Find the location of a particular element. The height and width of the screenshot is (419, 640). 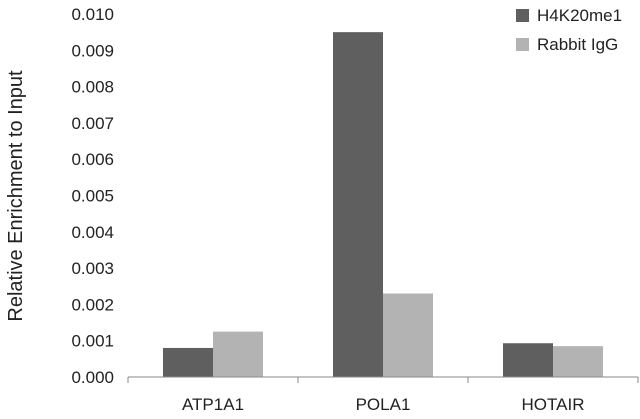

bar-atp1a1-h4k20me1 is located at coordinates (188, 362).